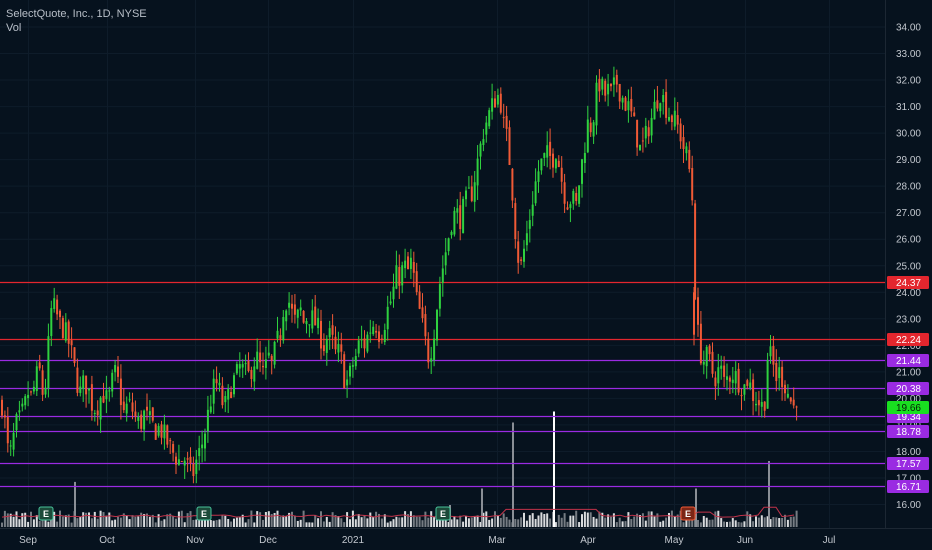  What do you see at coordinates (908, 346) in the screenshot?
I see `y-tick-label: 22.00` at bounding box center [908, 346].